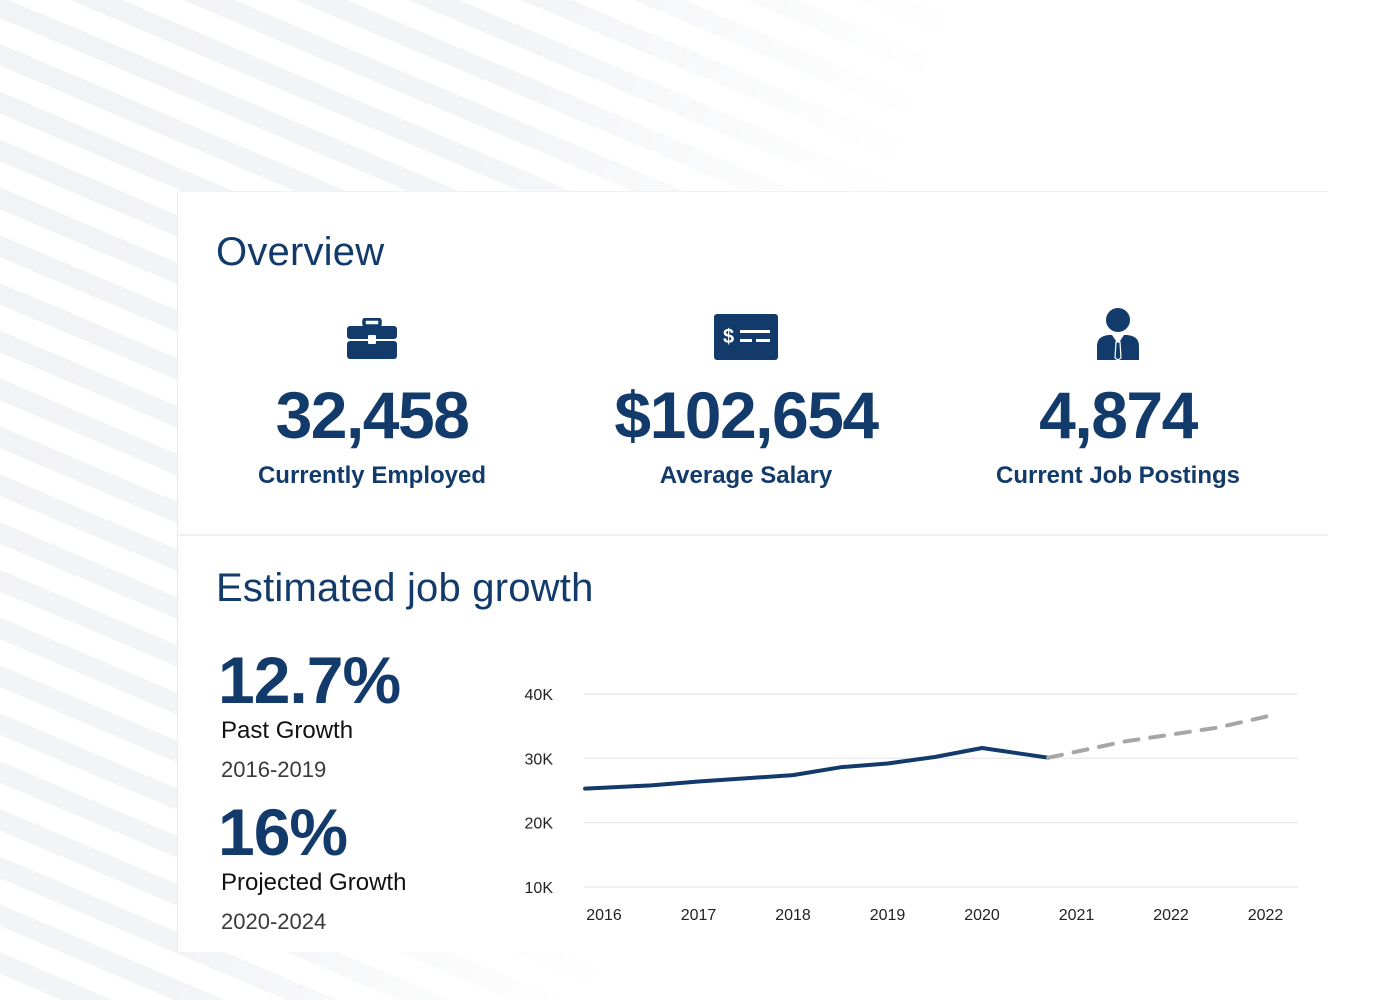  What do you see at coordinates (888, 915) in the screenshot?
I see `x-tick-label: 2019` at bounding box center [888, 915].